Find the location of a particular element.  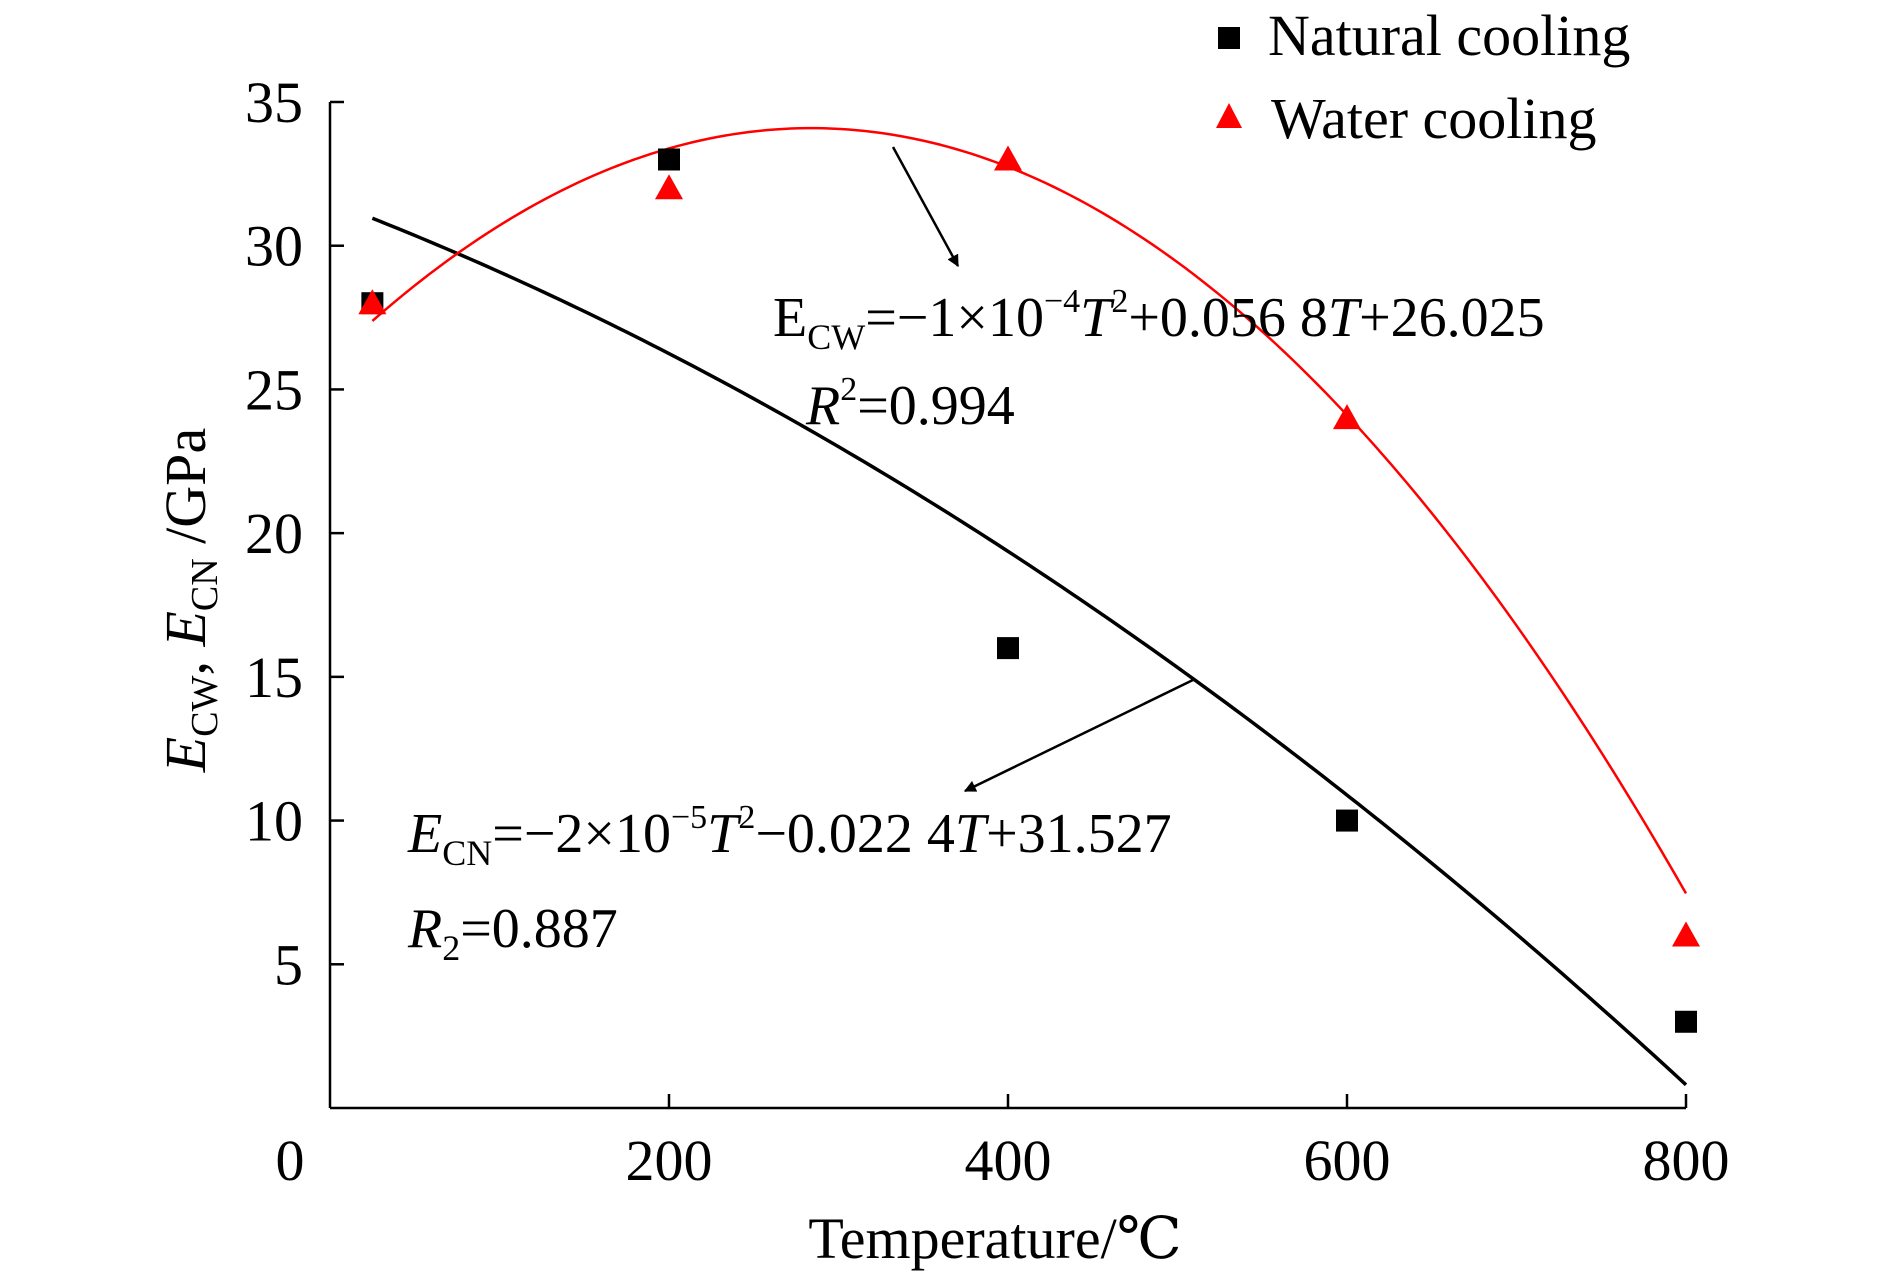

y-label-sub2: CN is located at coordinates (205, 584).